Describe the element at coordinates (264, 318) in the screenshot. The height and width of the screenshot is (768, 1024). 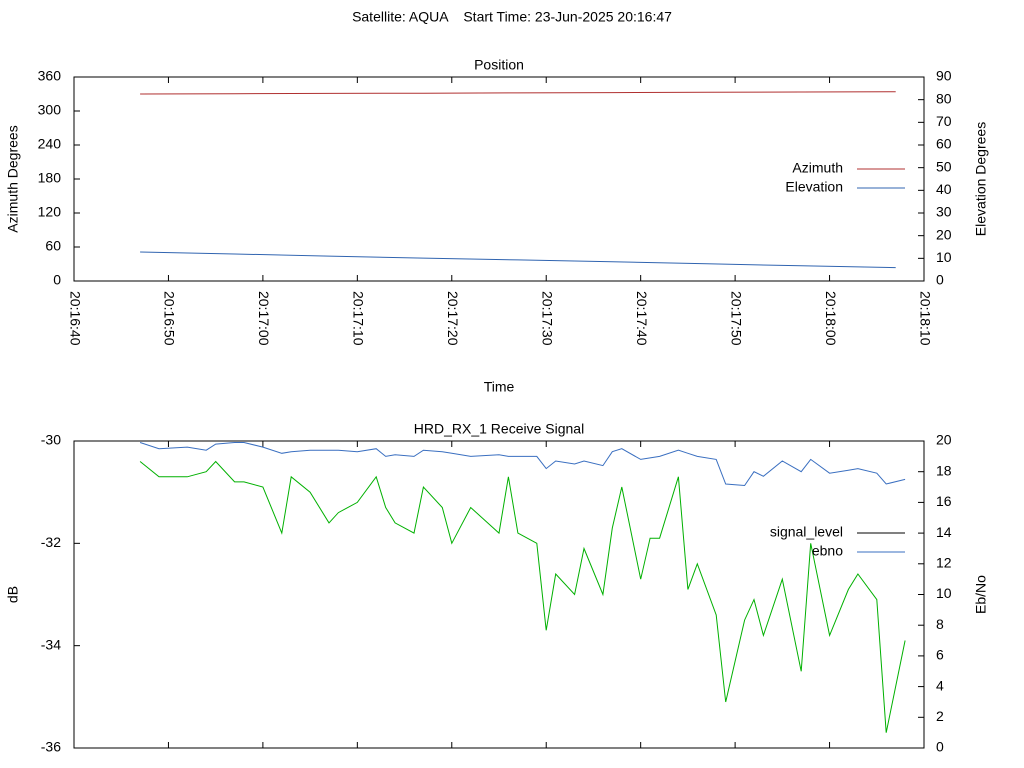
I see `x-tick-label: 20:17:00` at that location.